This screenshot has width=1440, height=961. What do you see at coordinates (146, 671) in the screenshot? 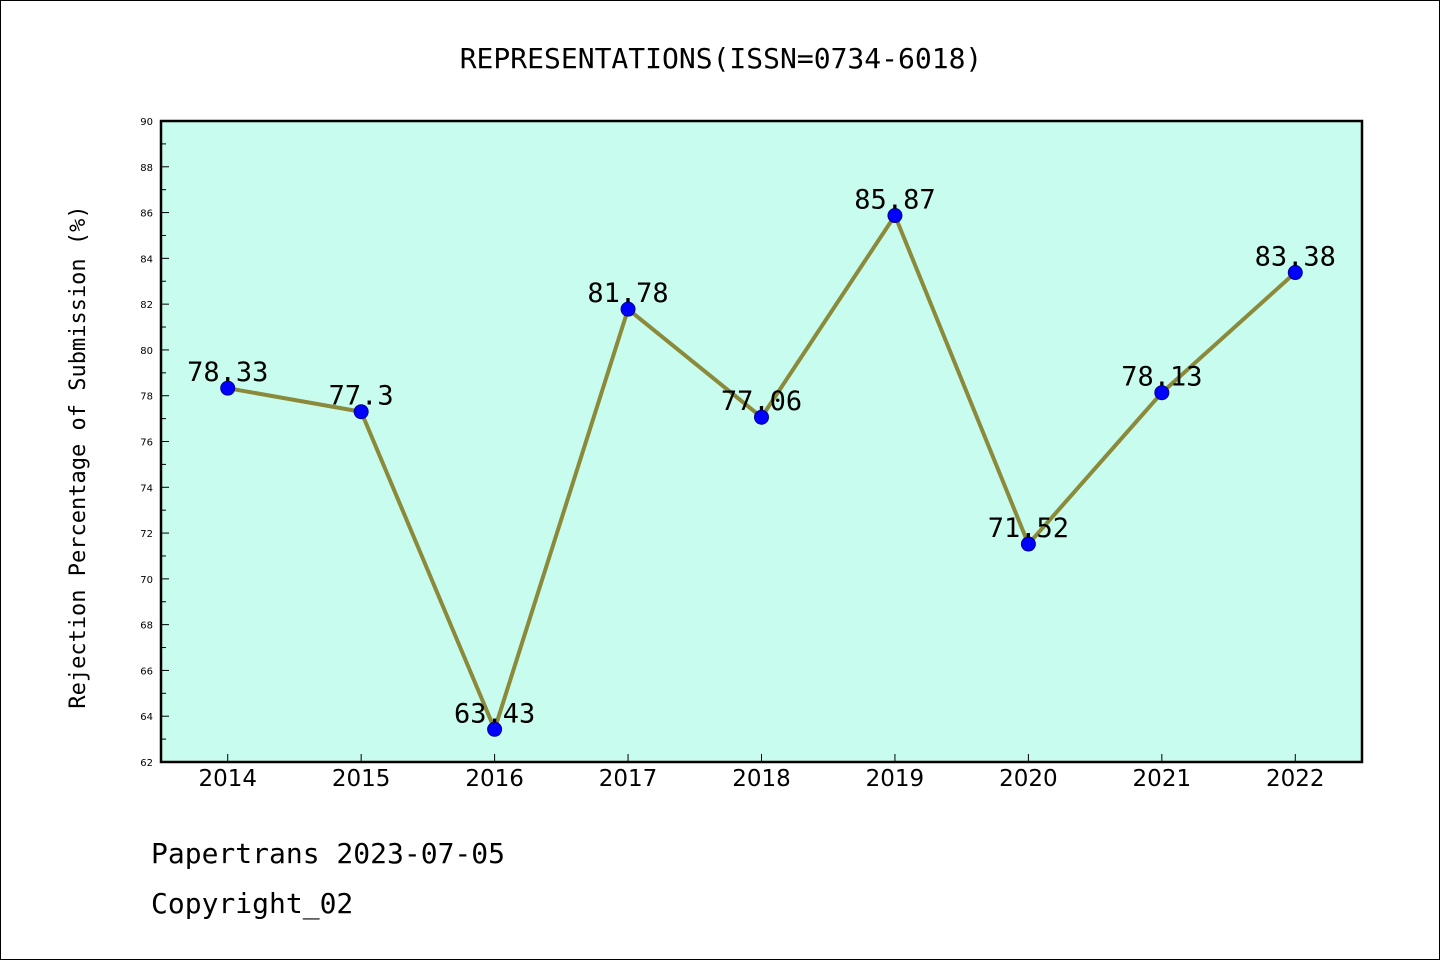
I see `y-tick-label: 66` at bounding box center [146, 671].